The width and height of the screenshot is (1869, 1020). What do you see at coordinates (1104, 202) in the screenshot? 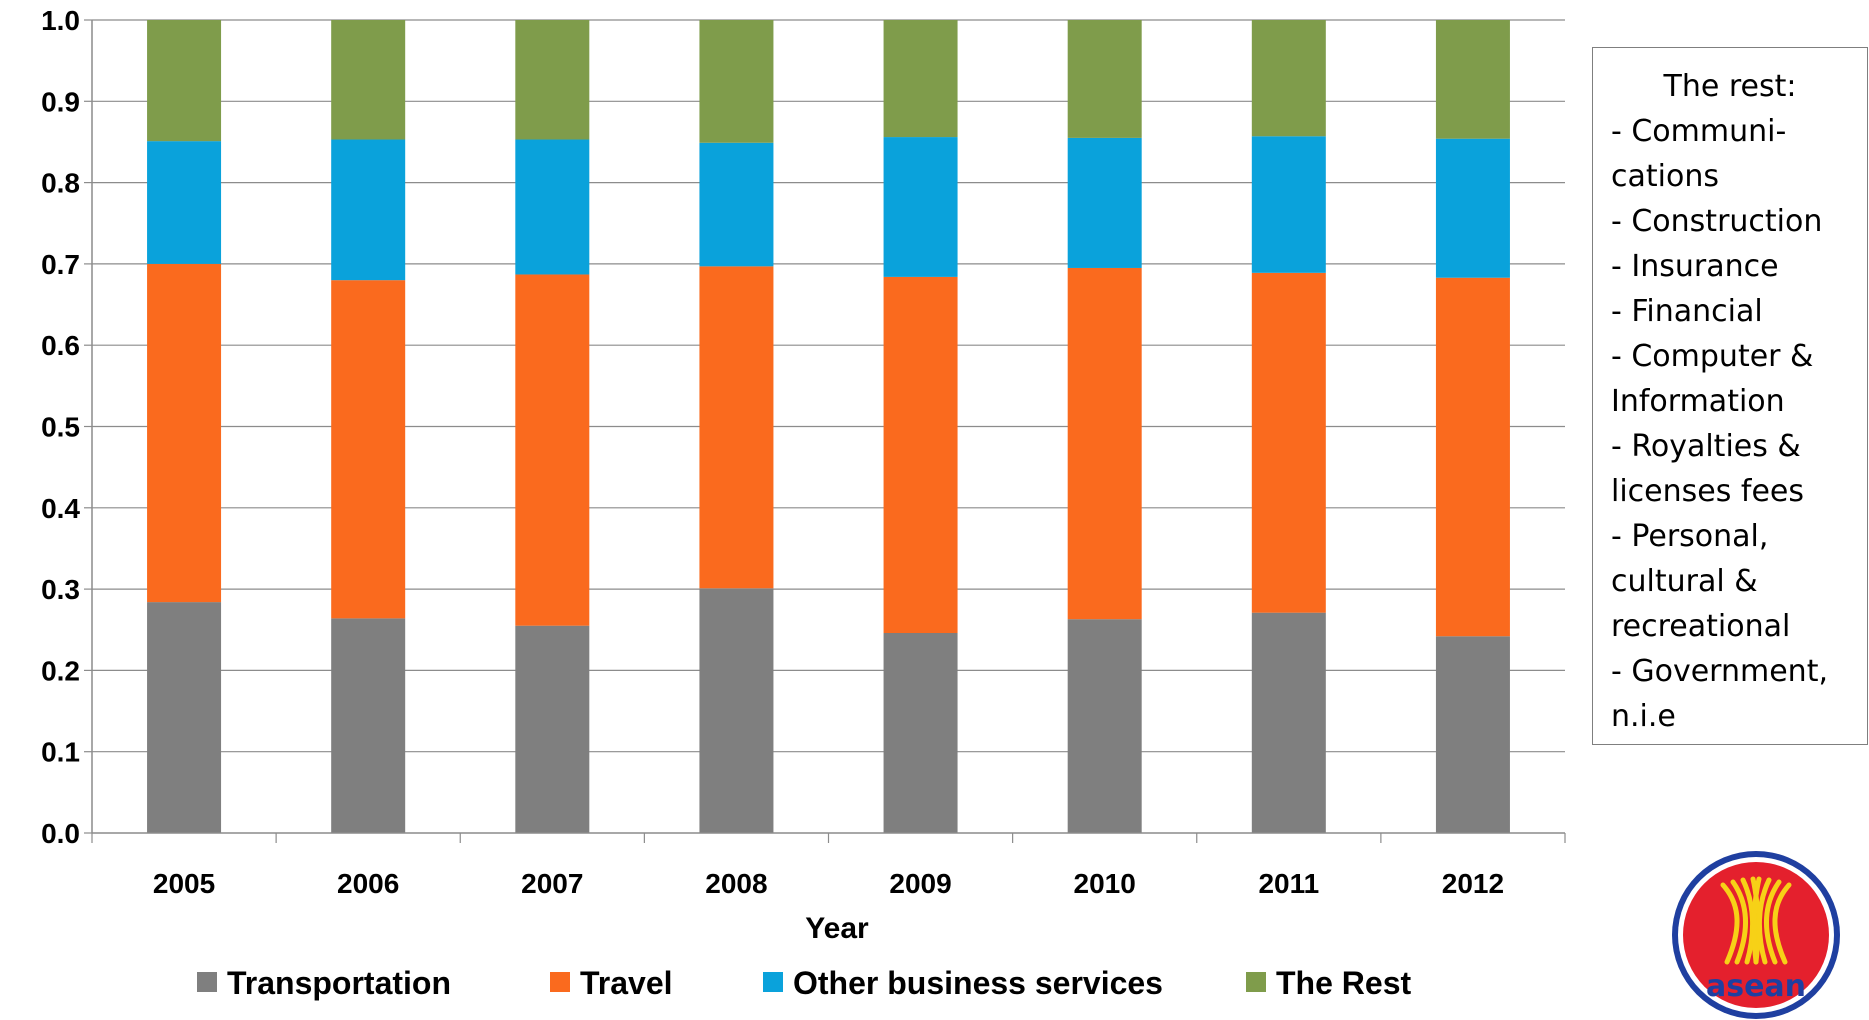
I see `bar-other-business-services-2010` at bounding box center [1104, 202].